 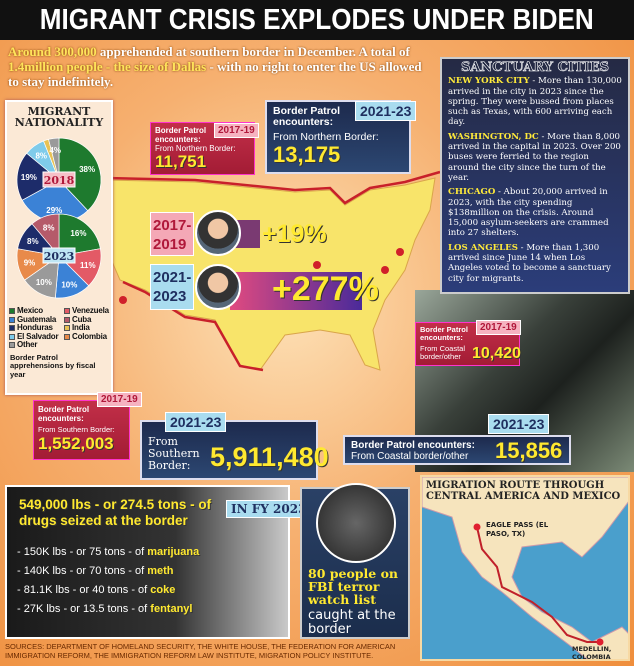 I want to click on drug-name: coke, so click(x=163, y=590).